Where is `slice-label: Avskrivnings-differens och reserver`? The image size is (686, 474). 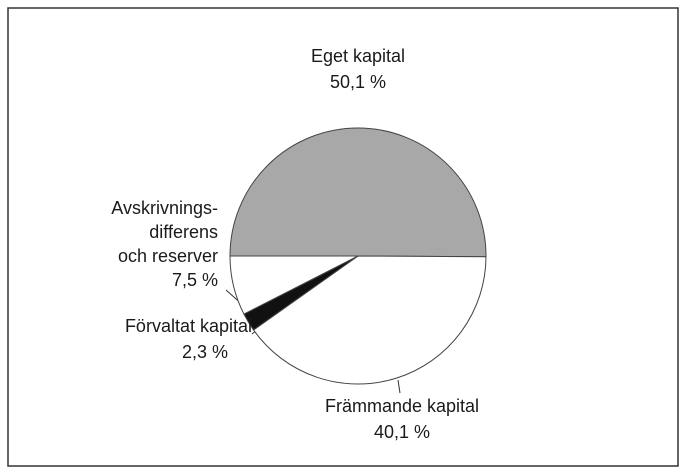
slice-label: Avskrivnings-differens och reserver is located at coordinates (164, 232).